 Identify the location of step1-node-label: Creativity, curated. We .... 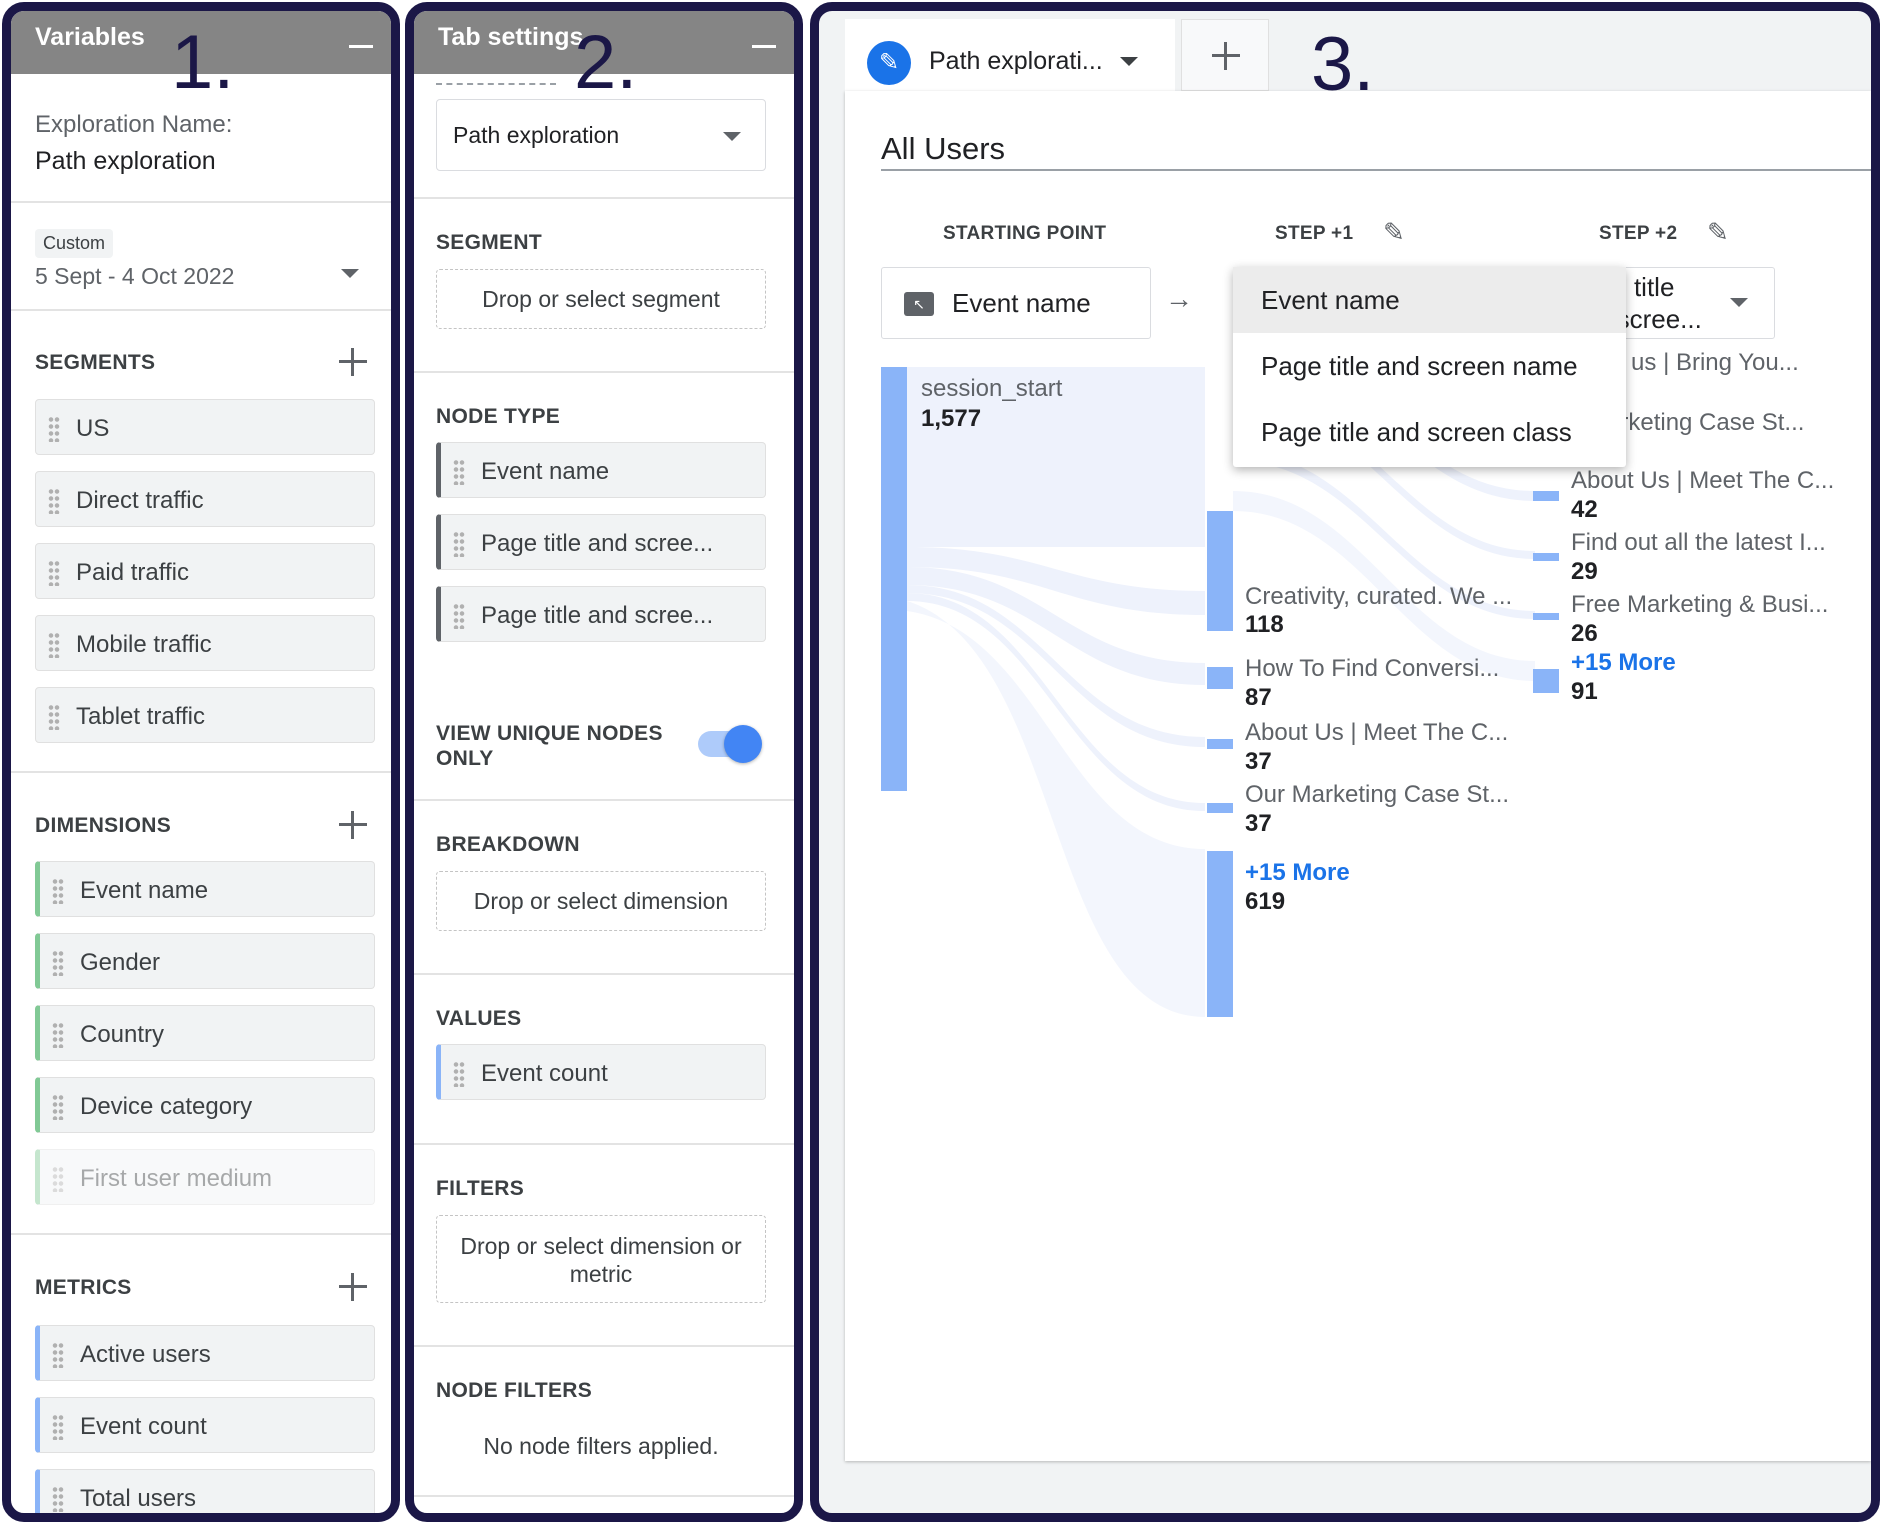
(1379, 596).